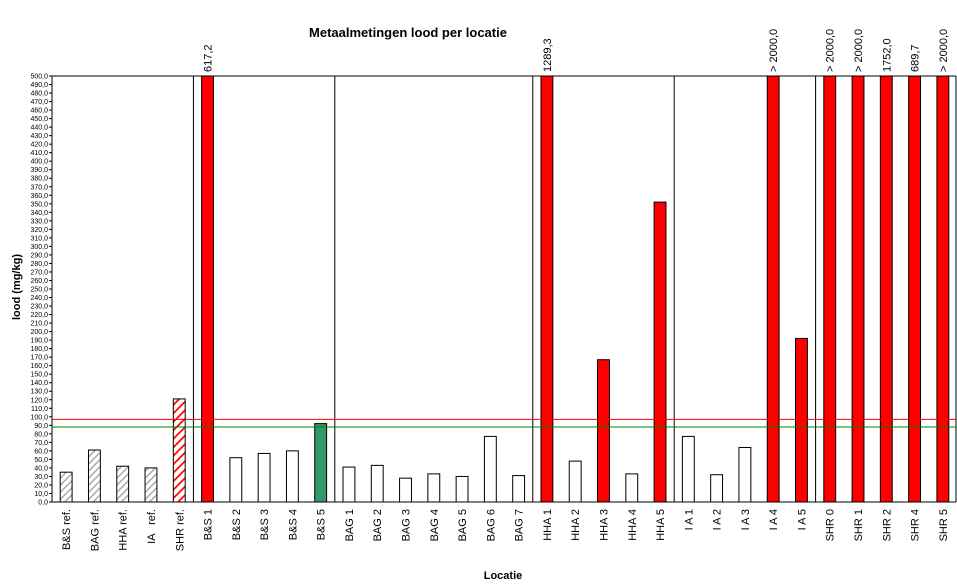  Describe the element at coordinates (718, 519) in the screenshot. I see `x-tick-label: I A 2` at that location.